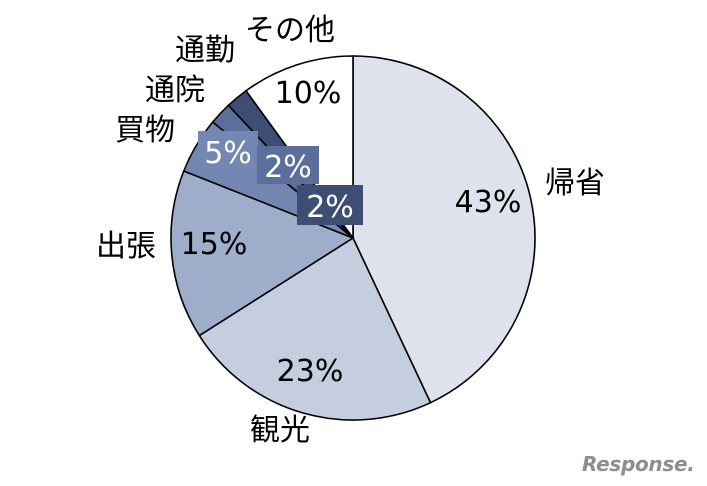 The width and height of the screenshot is (707, 486). Describe the element at coordinates (308, 93) in the screenshot. I see `value-label: 10%` at that location.